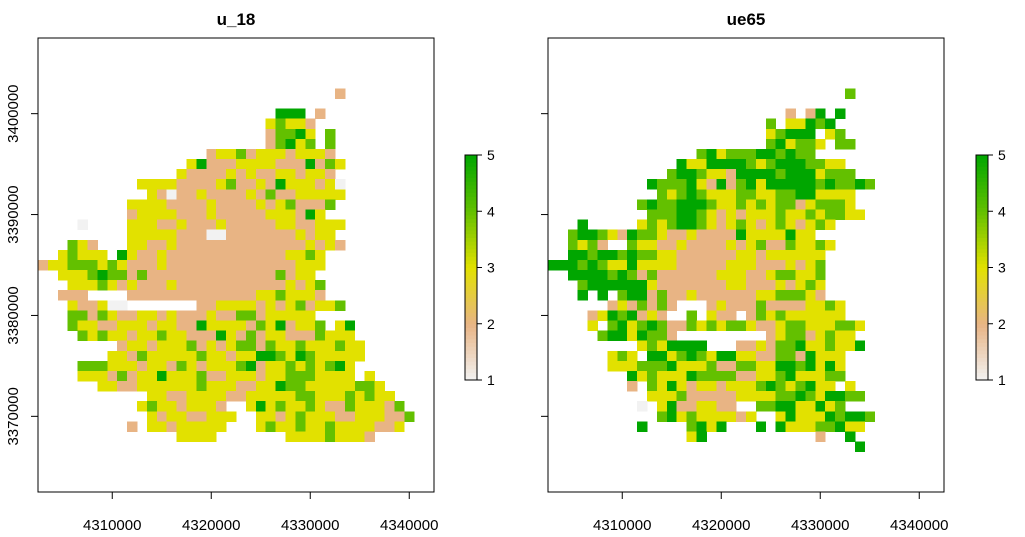  I want to click on x-tick-label: 4340000, so click(409, 524).